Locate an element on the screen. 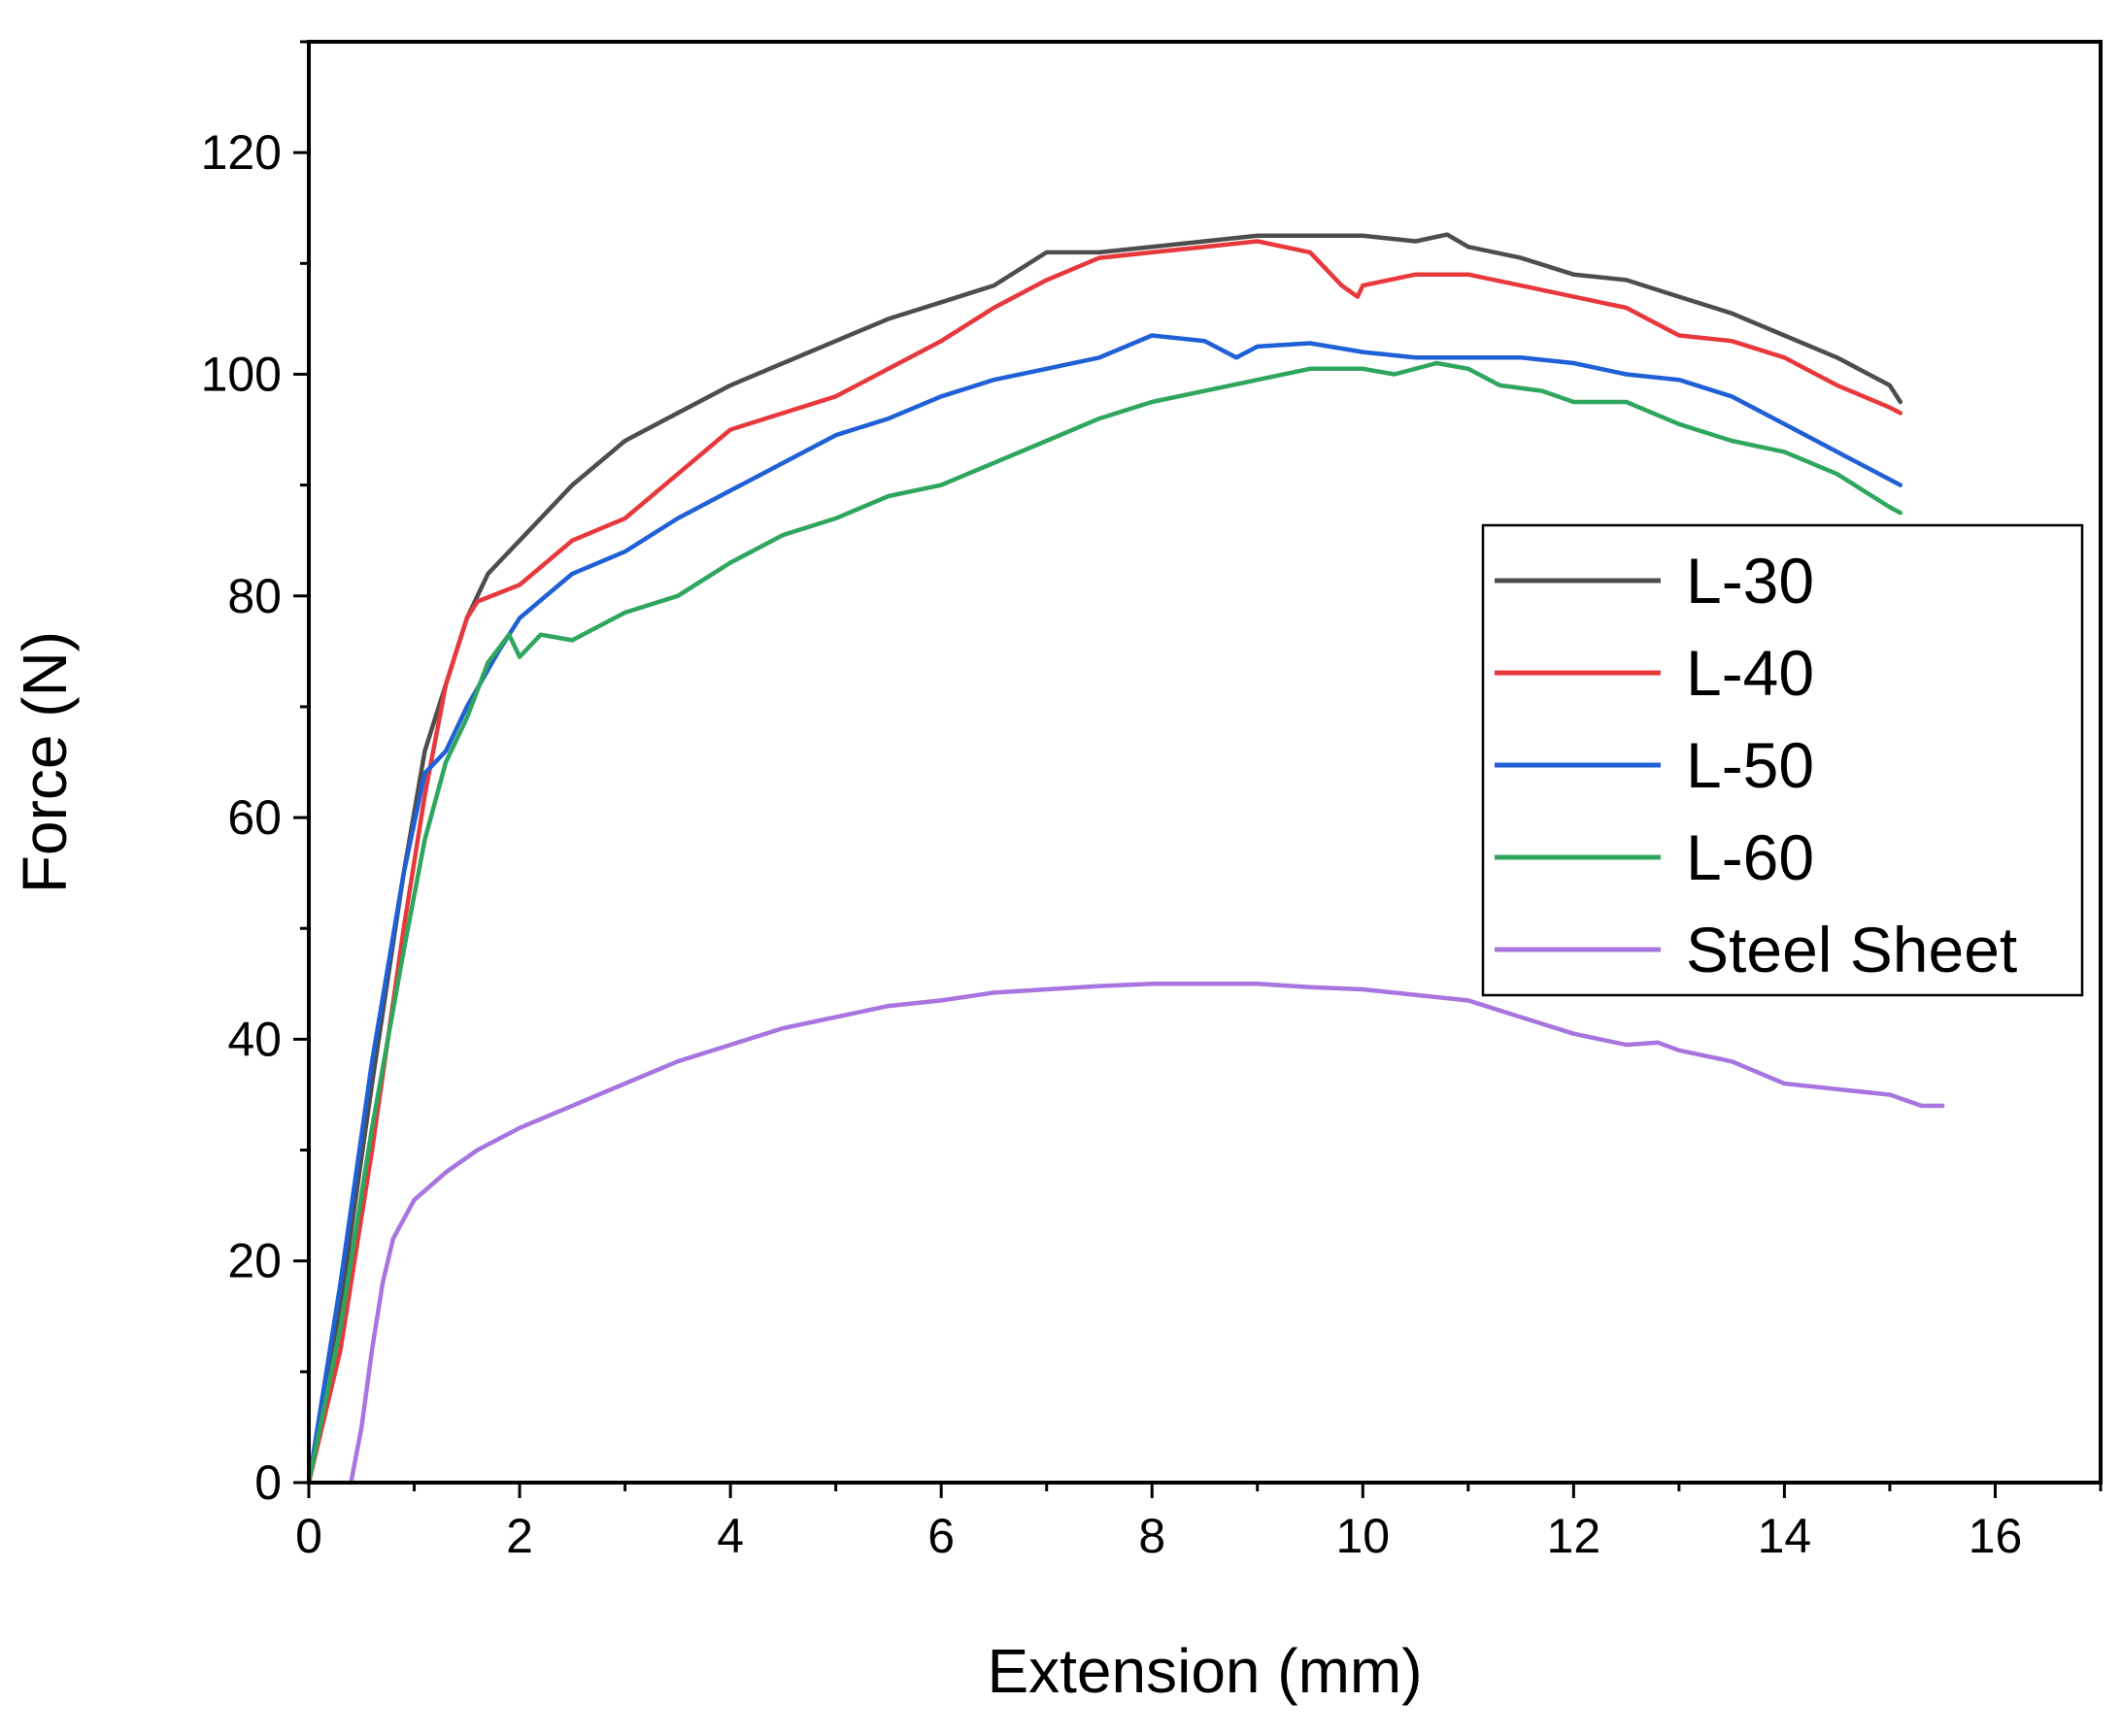 The height and width of the screenshot is (1736, 2121). legend-label-l-60: L-60 is located at coordinates (1750, 857).